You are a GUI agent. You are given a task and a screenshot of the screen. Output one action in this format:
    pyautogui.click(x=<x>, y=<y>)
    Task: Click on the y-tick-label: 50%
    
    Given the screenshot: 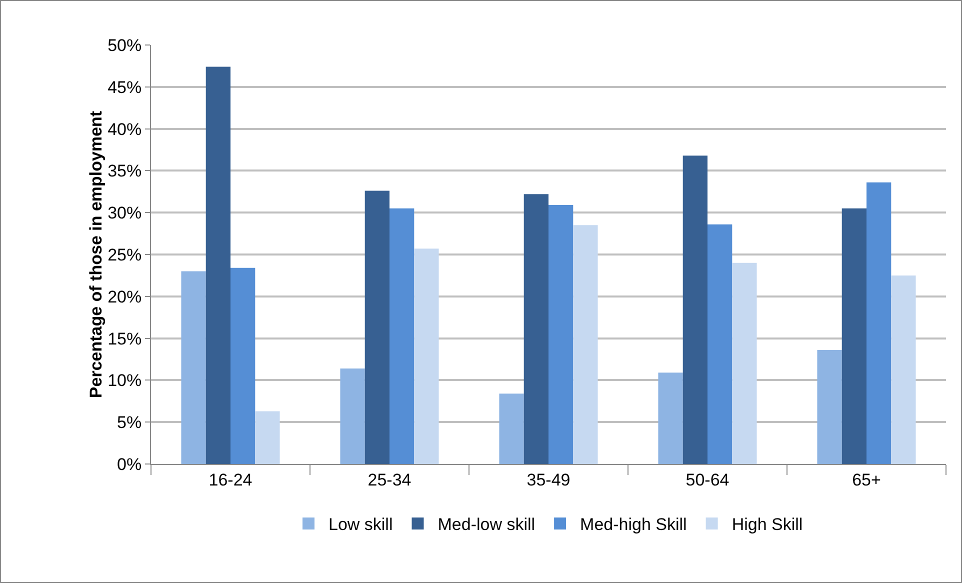 What is the action you would take?
    pyautogui.click(x=125, y=45)
    